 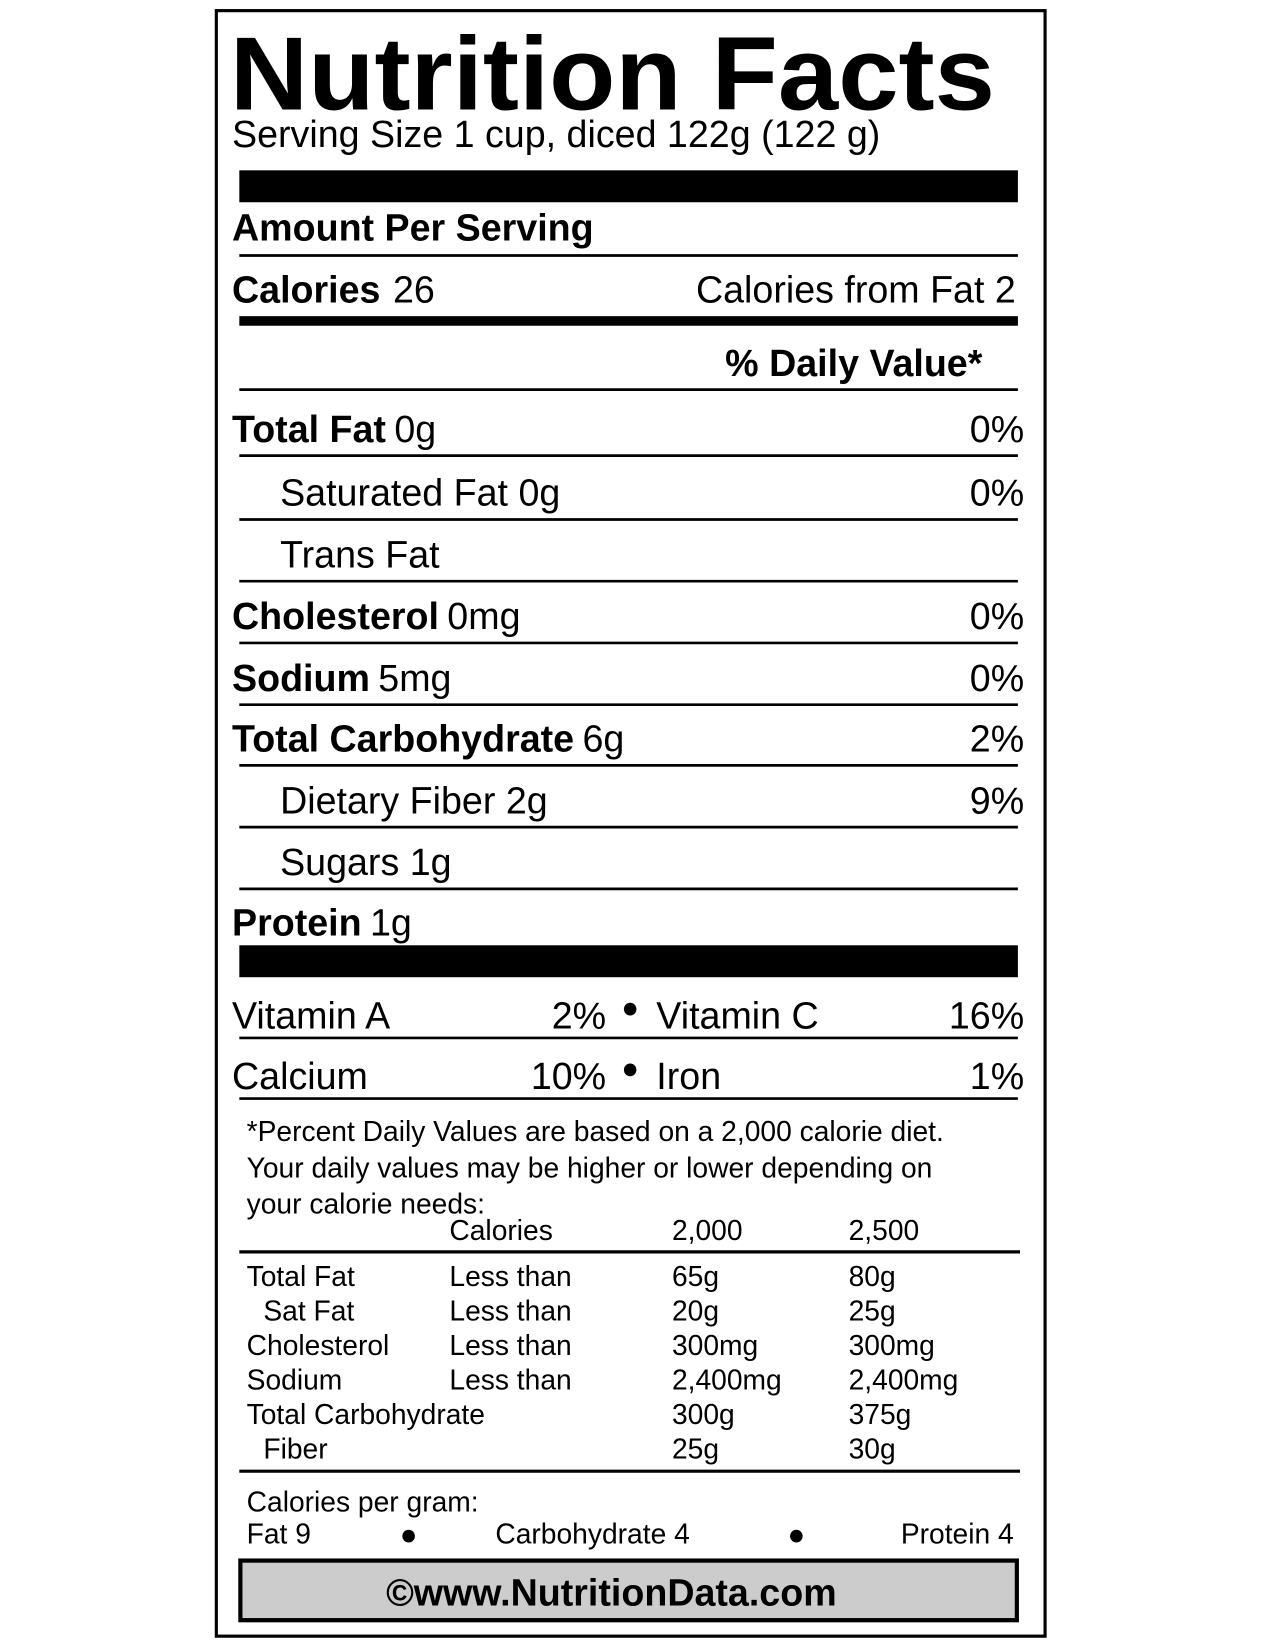 What do you see at coordinates (707, 1231) in the screenshot?
I see `table-header: 2,000` at bounding box center [707, 1231].